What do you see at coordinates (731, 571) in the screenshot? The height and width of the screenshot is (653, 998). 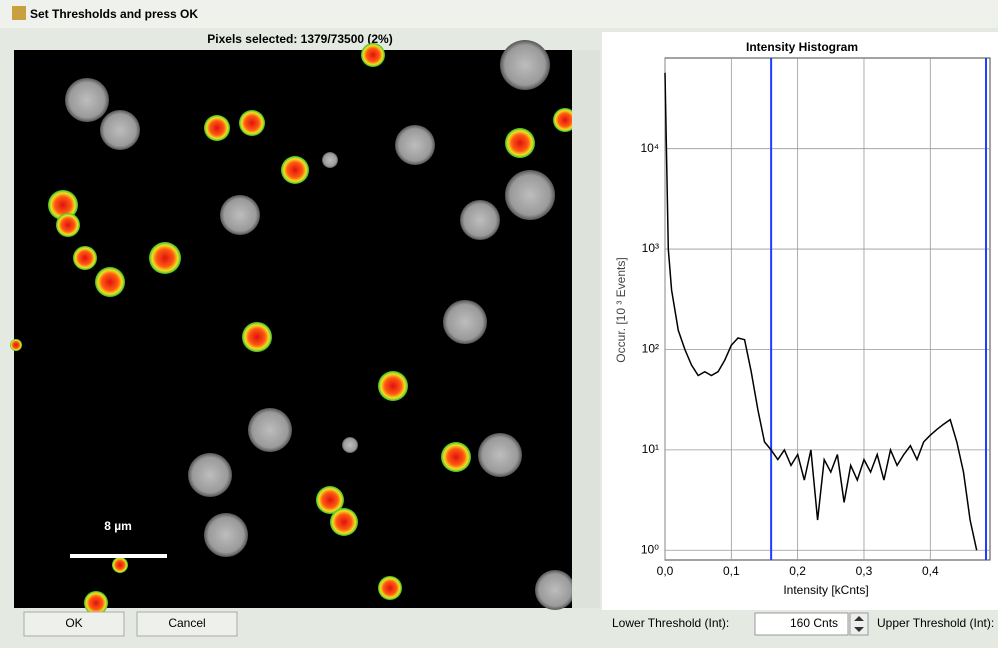 I see `x-tick-label: 0,1` at bounding box center [731, 571].